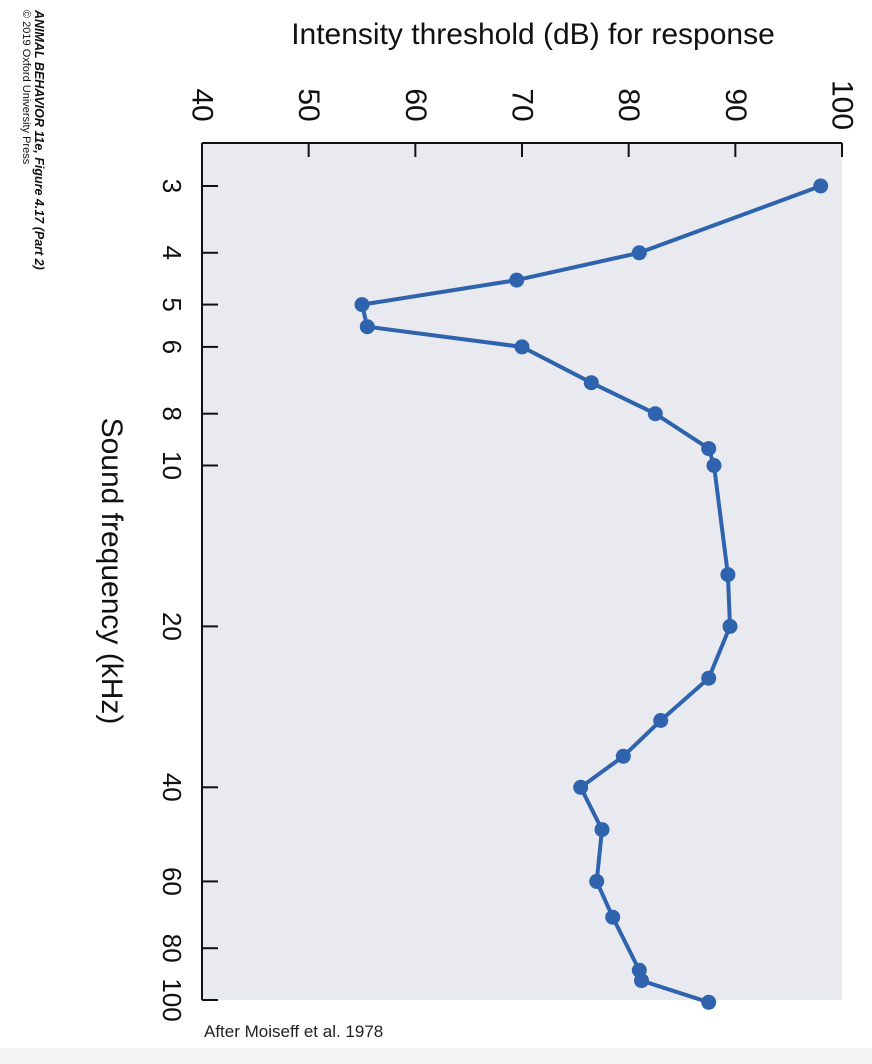 This screenshot has height=1064, width=872. I want to click on intensity-tick-label-90: 90, so click(735, 104).